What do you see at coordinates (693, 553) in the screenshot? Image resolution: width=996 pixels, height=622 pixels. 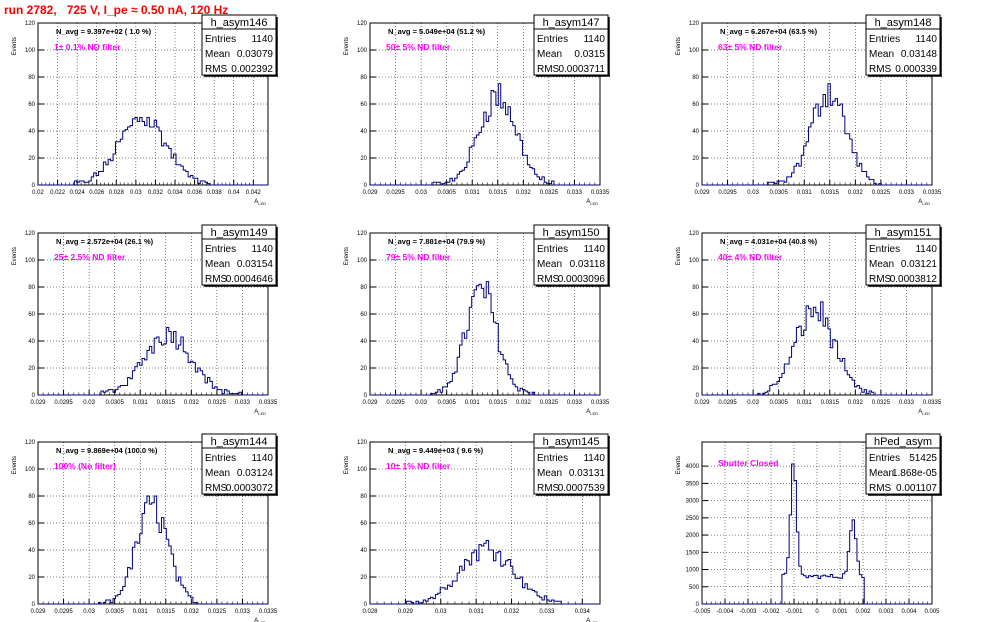 I see `y-tick-label: 1500` at bounding box center [693, 553].